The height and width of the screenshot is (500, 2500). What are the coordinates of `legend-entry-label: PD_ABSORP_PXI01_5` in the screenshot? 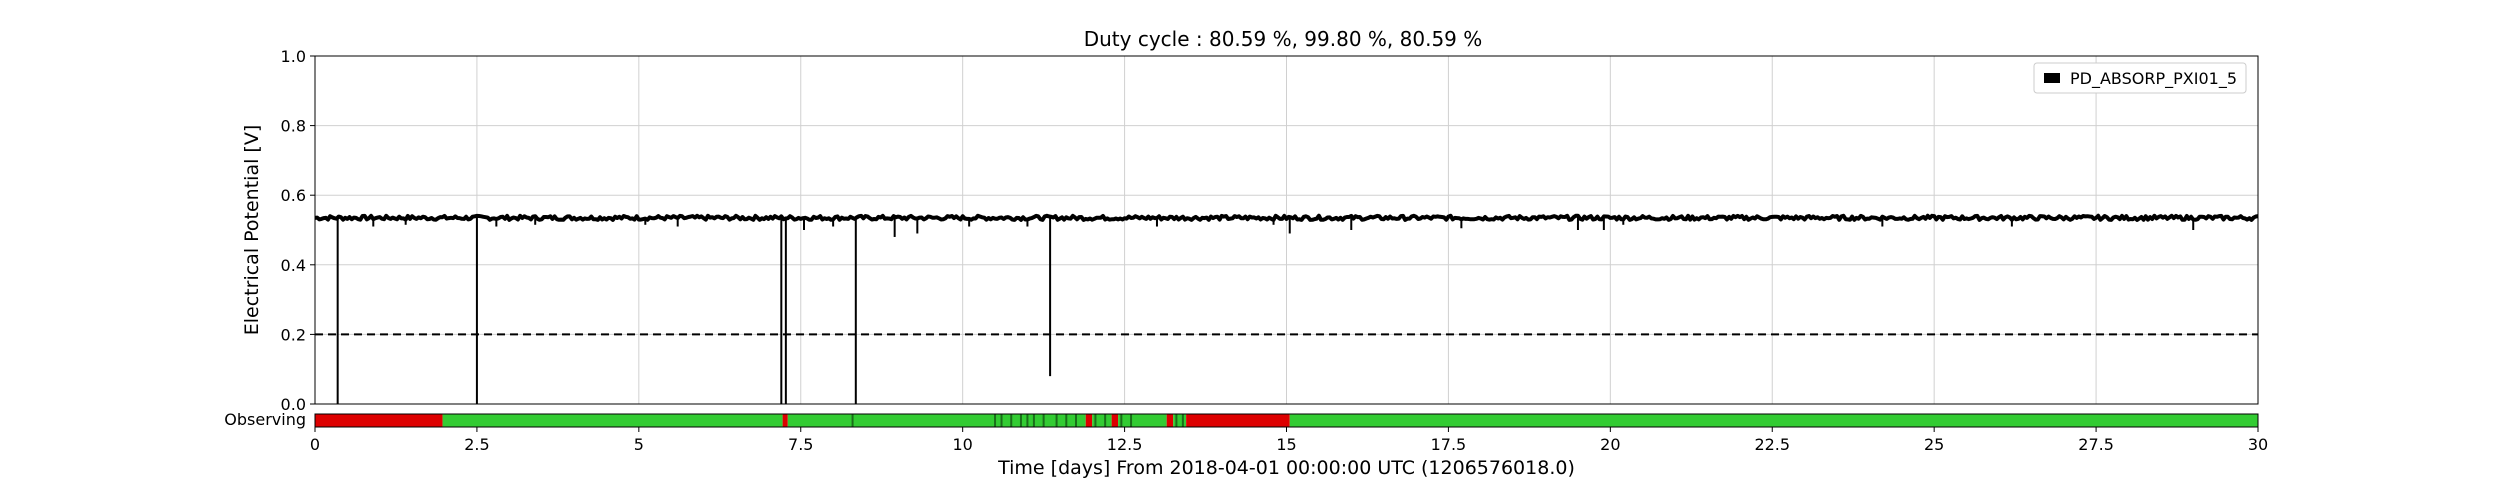 It's located at (2153, 79).